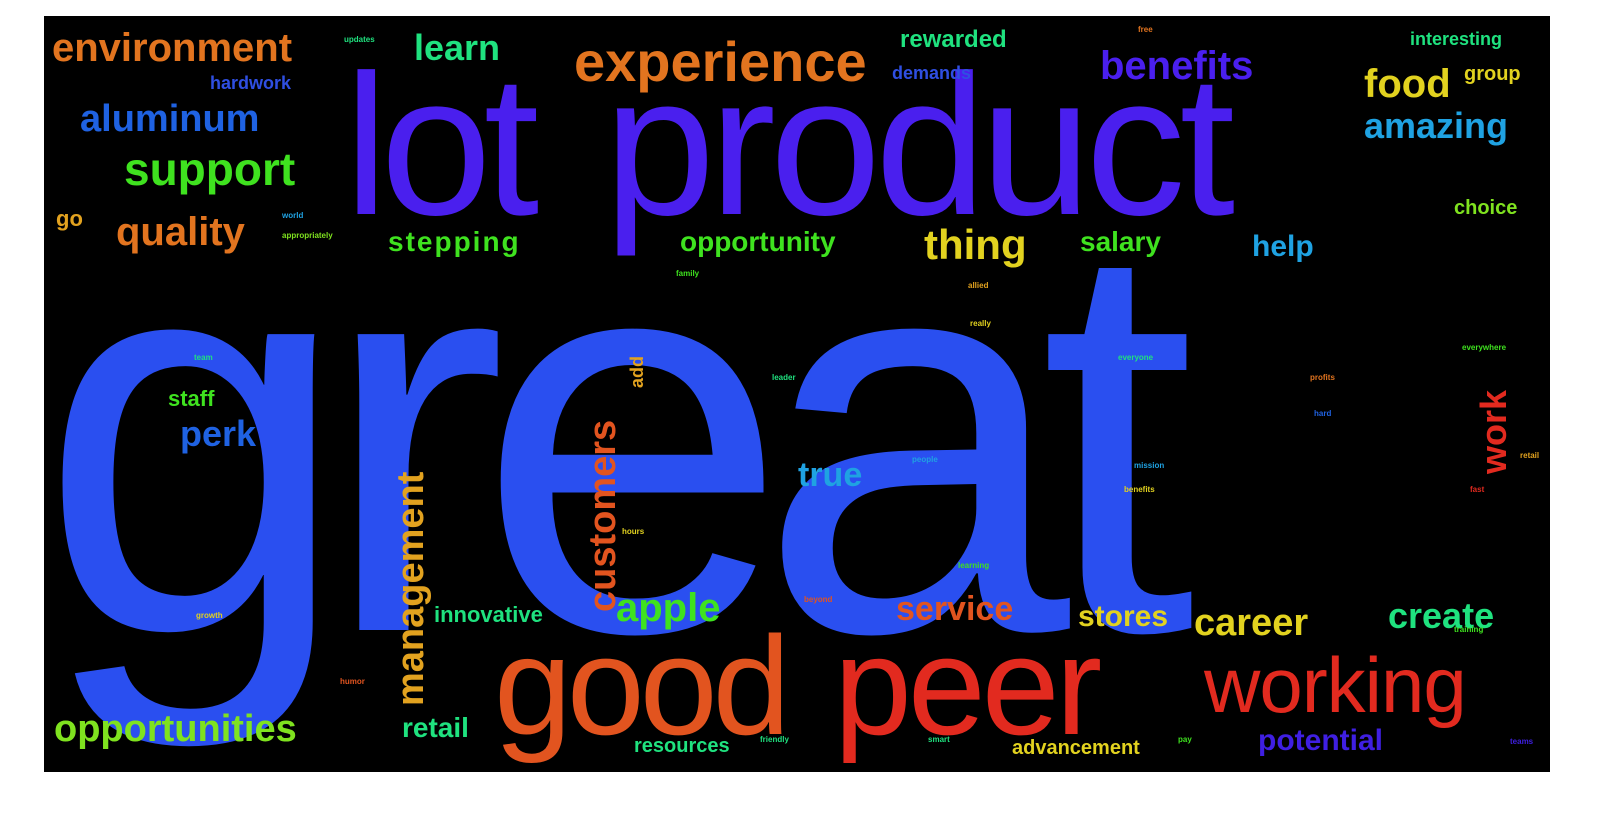  I want to click on word-small: retail, so click(1530, 455).